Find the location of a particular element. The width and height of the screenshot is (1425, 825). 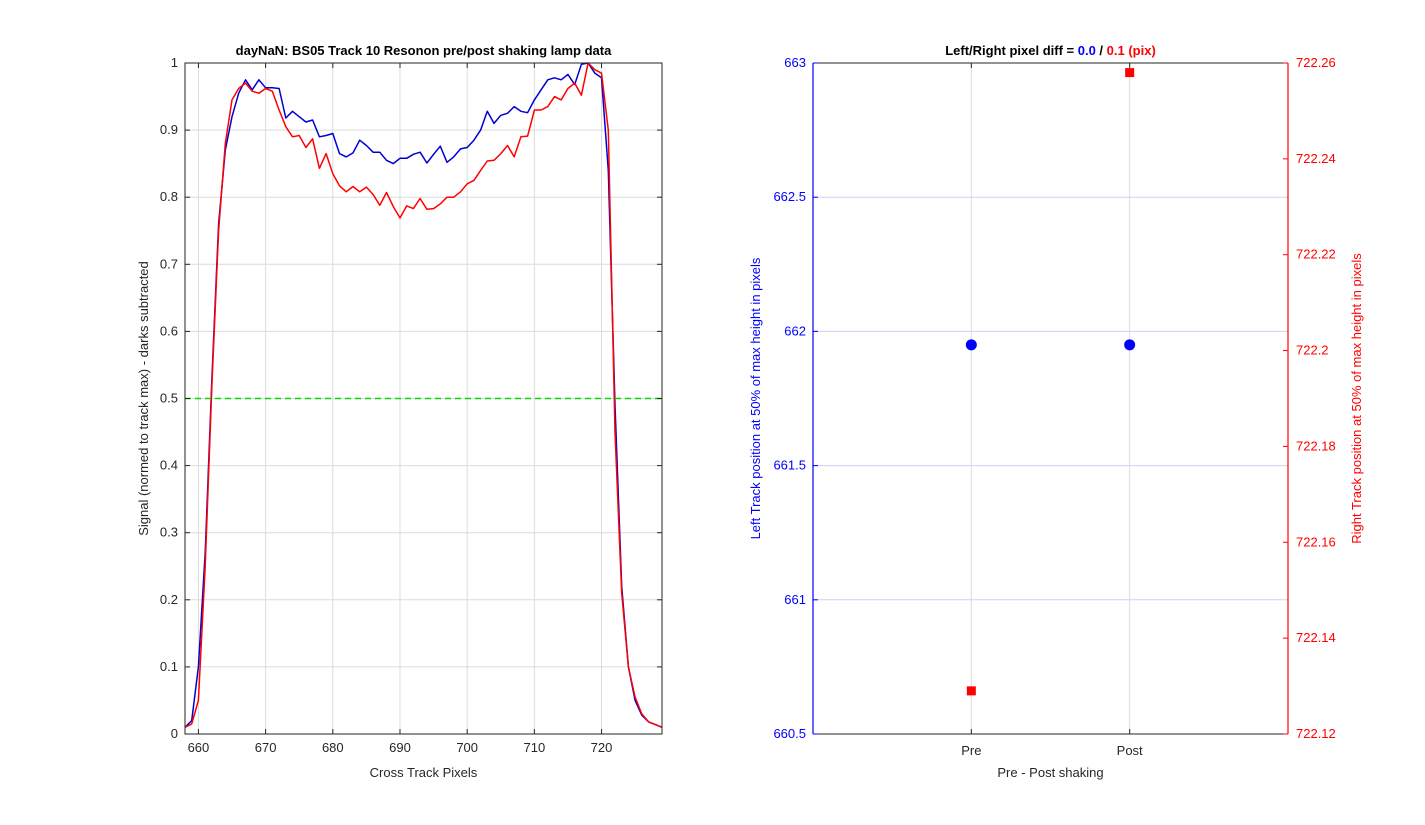

chart-title: Left/Right pixel diff = 0.0 / 0.1 (pix) is located at coordinates (1050, 50).